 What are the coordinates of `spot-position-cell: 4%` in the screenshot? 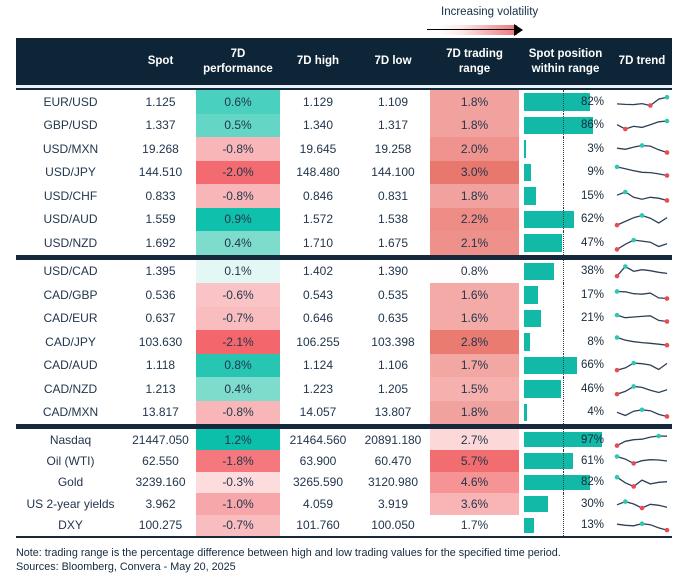 It's located at (565, 412).